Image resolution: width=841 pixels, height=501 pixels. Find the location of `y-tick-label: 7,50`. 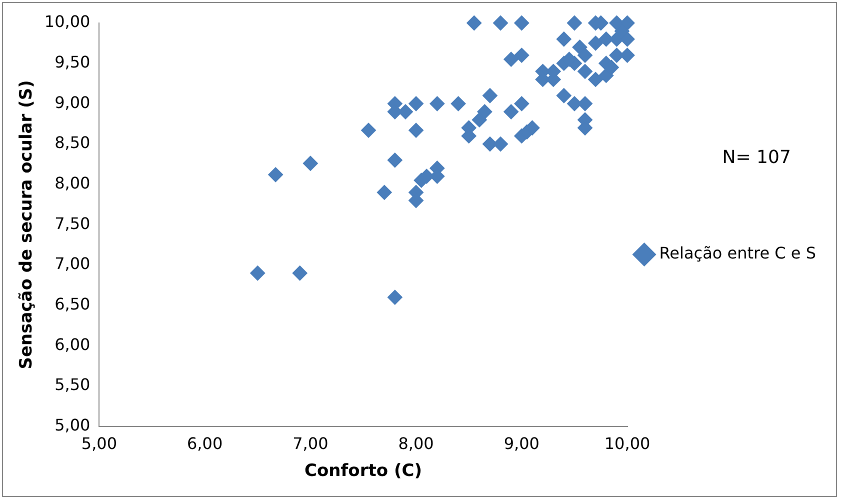

y-tick-label: 7,50 is located at coordinates (72, 223).